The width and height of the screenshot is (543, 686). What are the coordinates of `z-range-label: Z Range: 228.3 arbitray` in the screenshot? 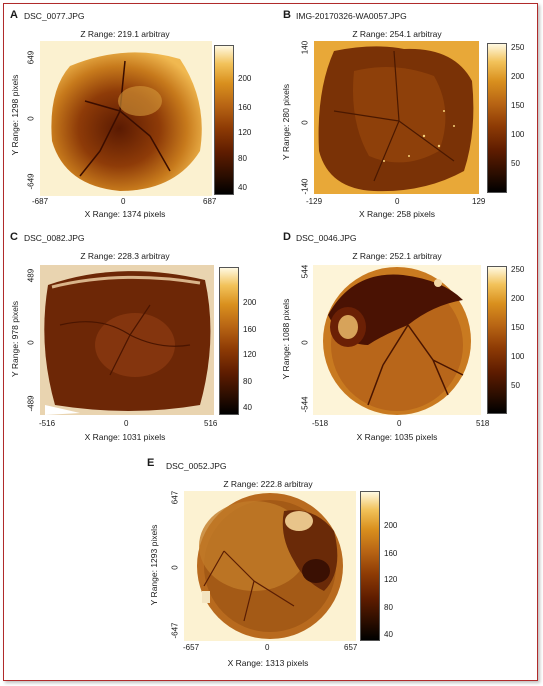 It's located at (125, 256).